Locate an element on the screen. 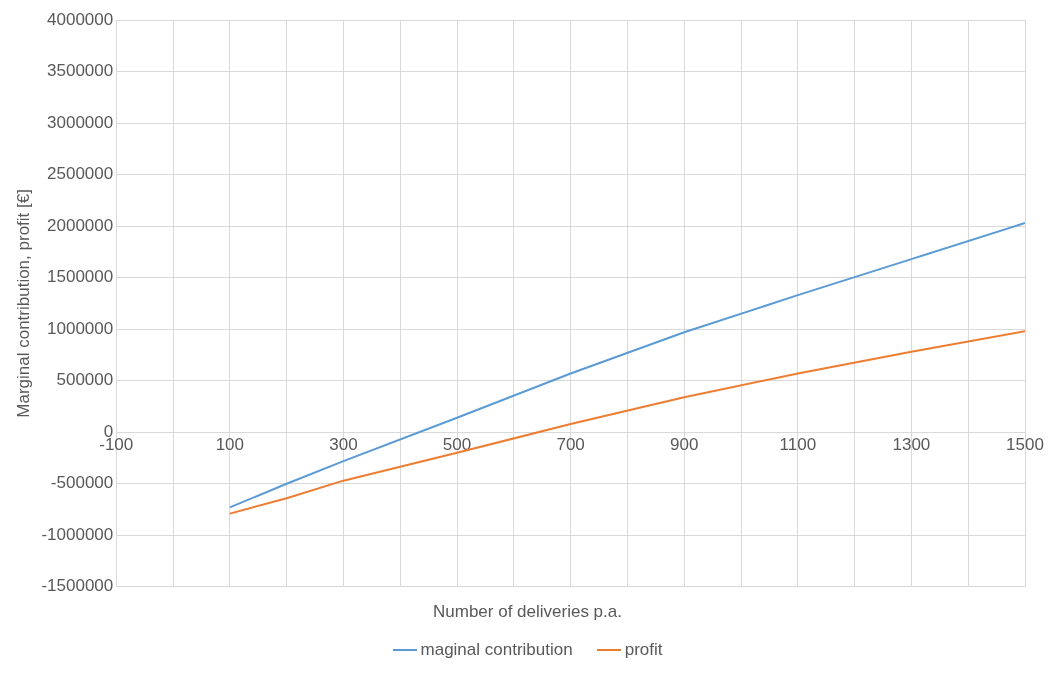  legend-label: profit is located at coordinates (643, 650).